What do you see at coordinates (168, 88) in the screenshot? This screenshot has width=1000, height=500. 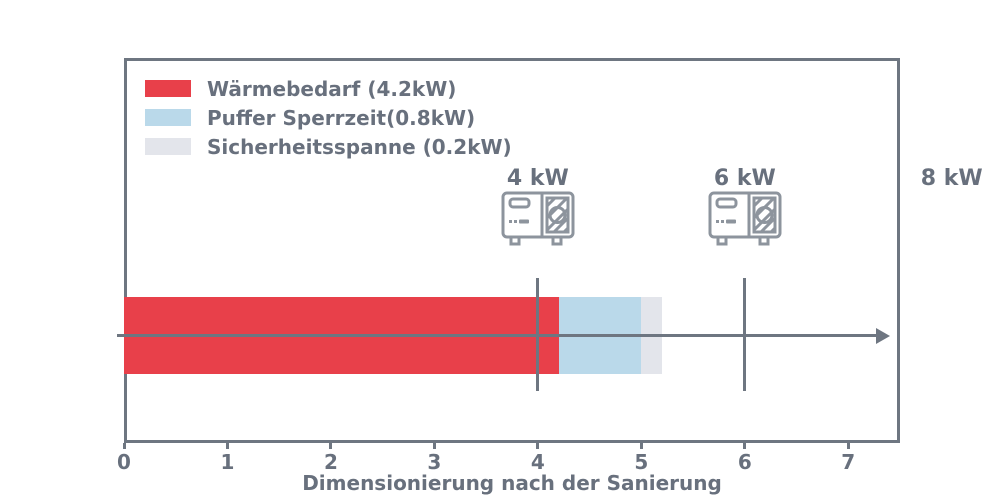 I see `legend-swatch-waermebedarf` at bounding box center [168, 88].